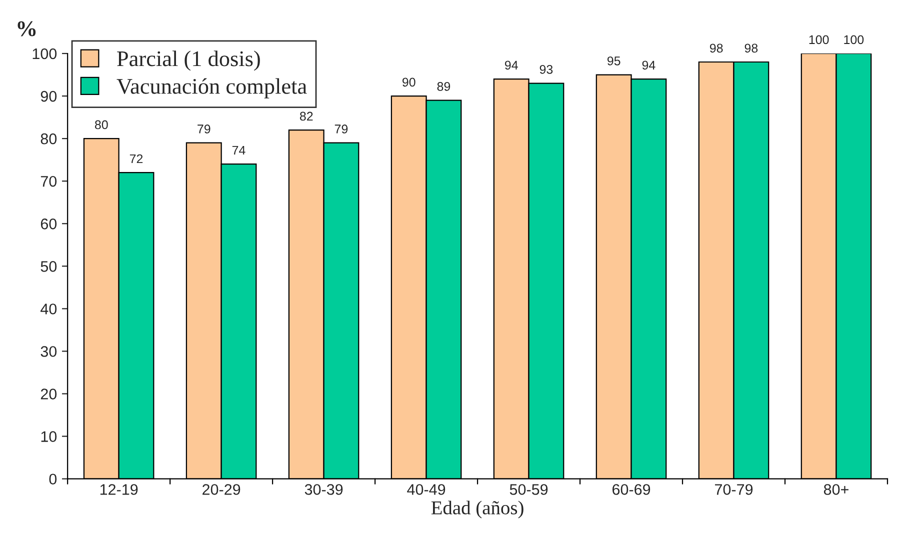  Describe the element at coordinates (211, 88) in the screenshot. I see `legend-label: Vacunación completa` at that location.